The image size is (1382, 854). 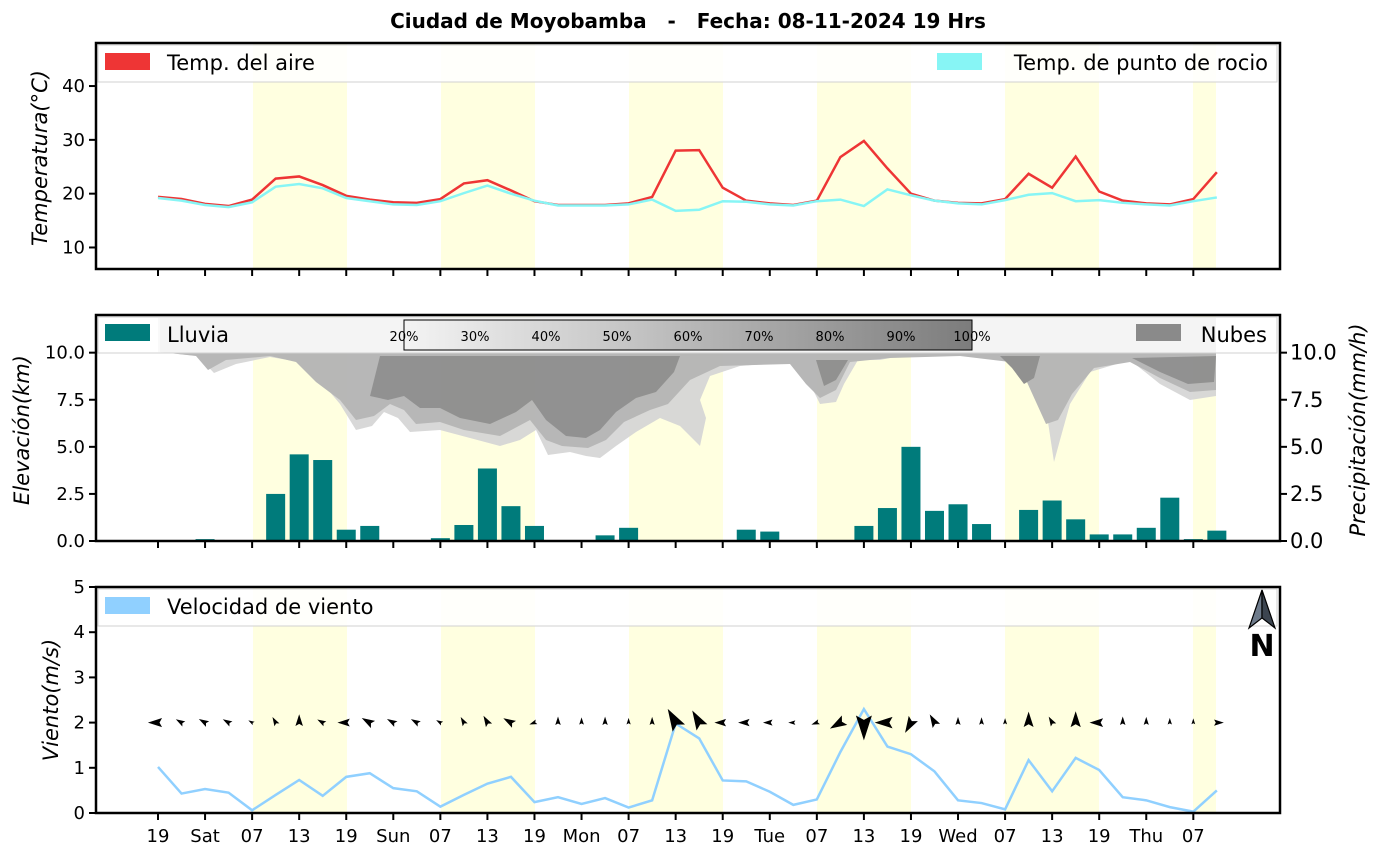 What do you see at coordinates (393, 836) in the screenshot?
I see `x-tick-label: Sun` at bounding box center [393, 836].